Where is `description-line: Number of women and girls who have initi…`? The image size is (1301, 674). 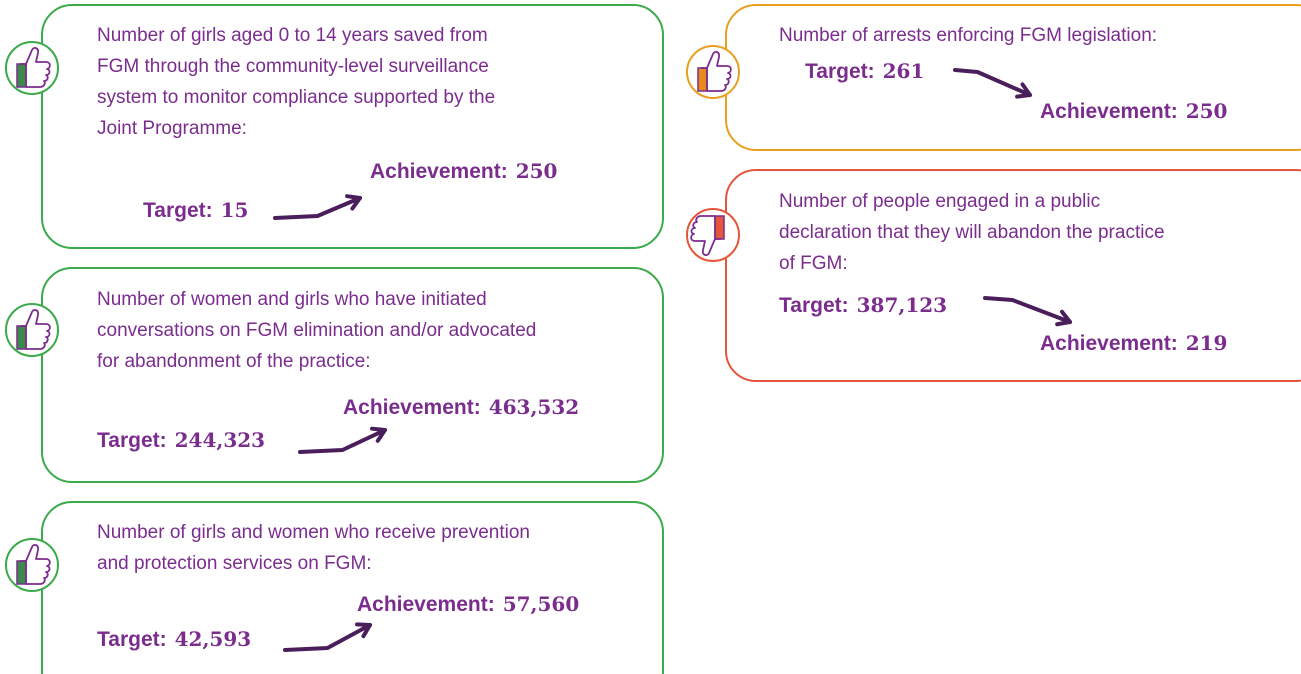
description-line: Number of women and girls who have initi… is located at coordinates (292, 299).